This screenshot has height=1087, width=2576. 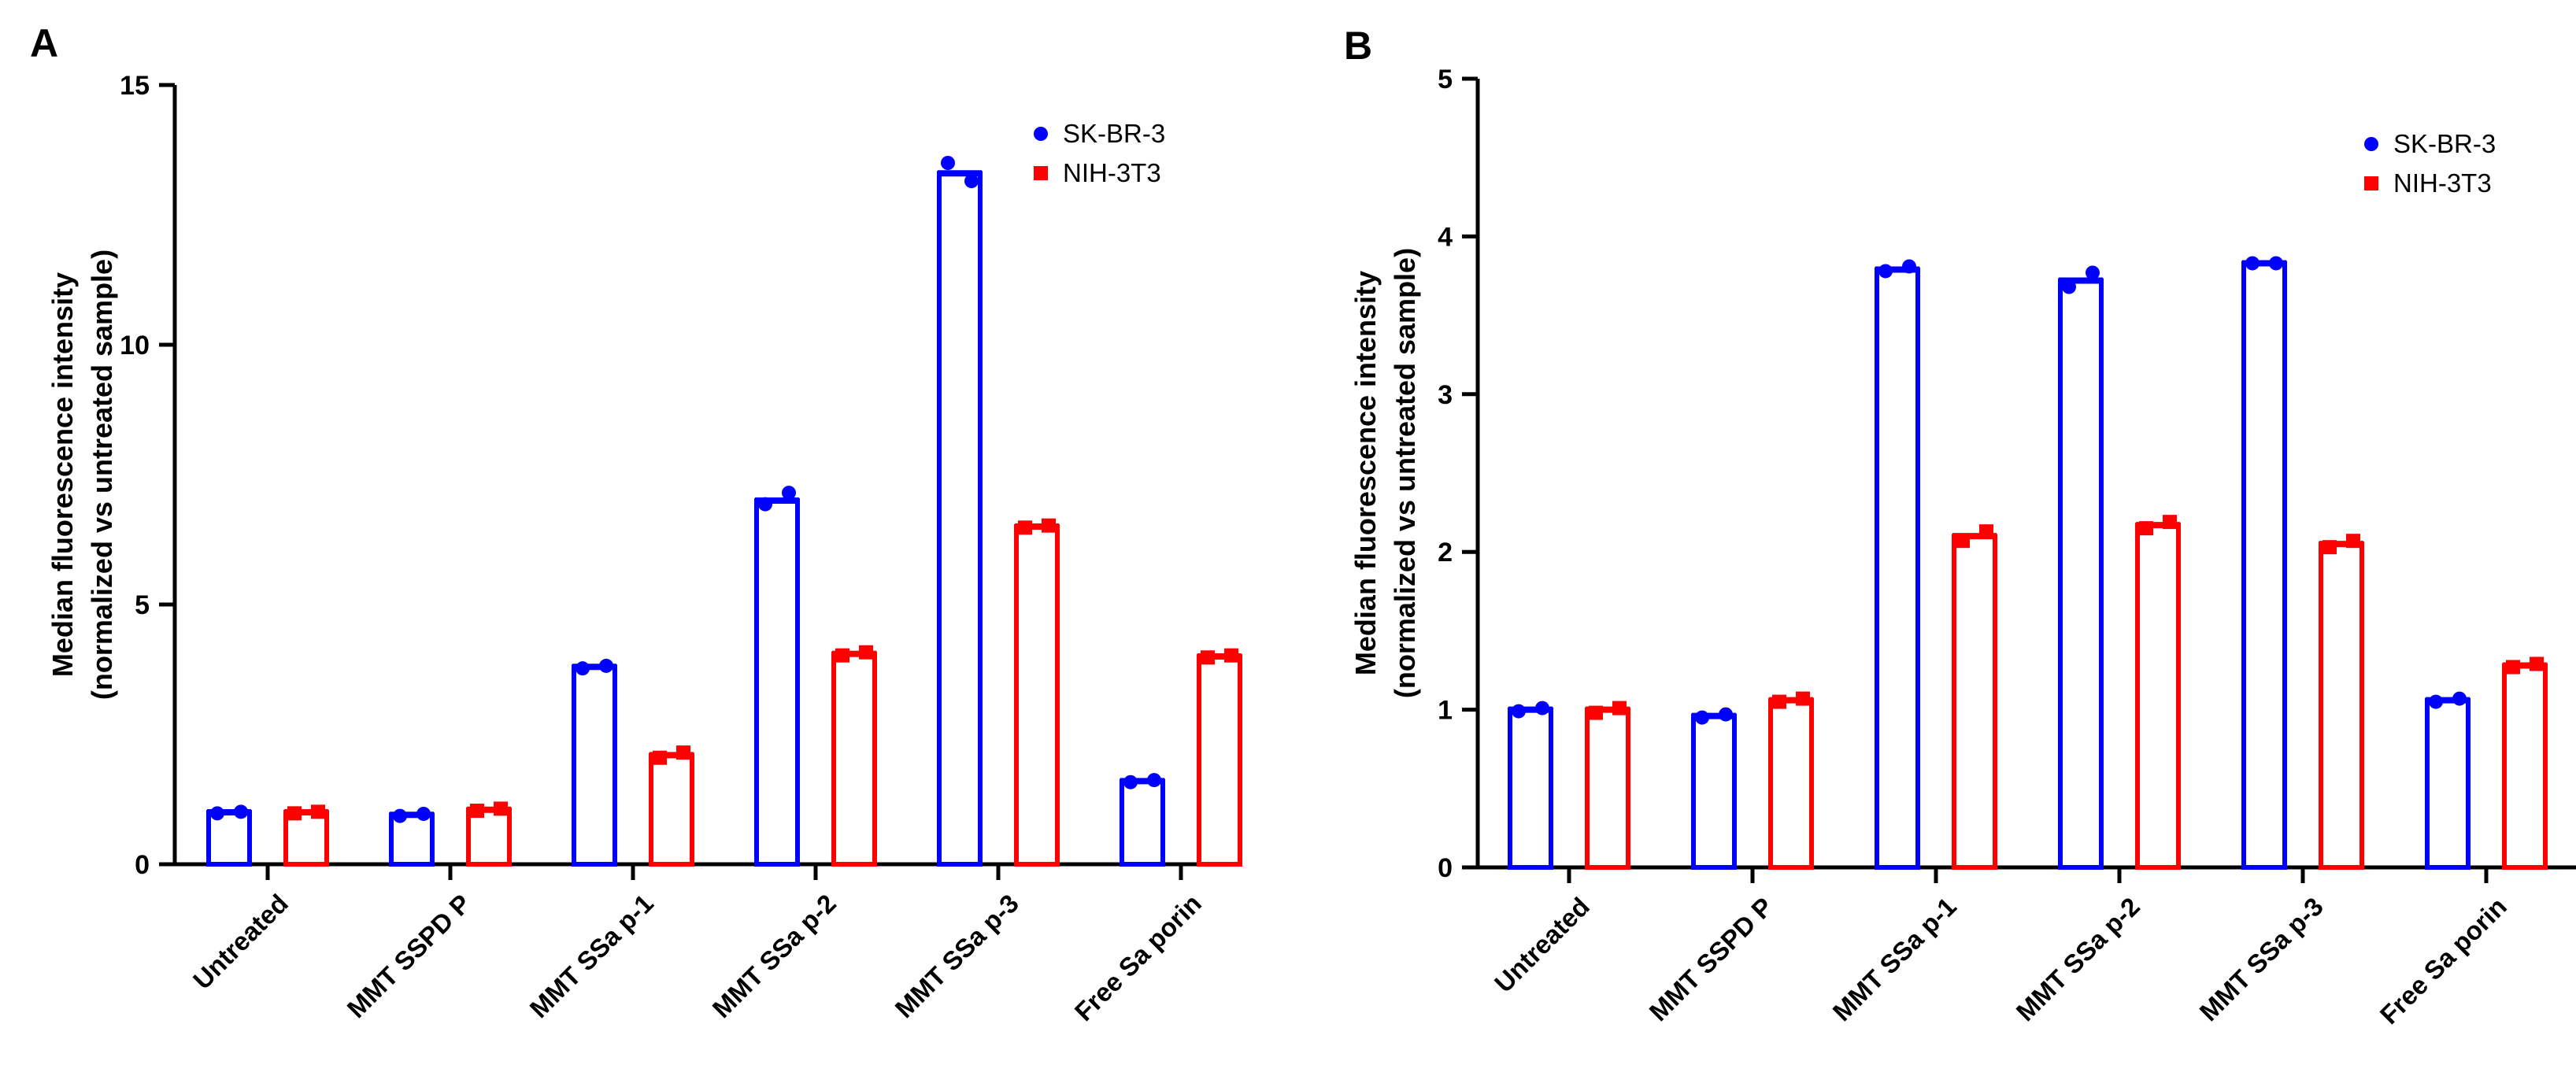 What do you see at coordinates (1445, 237) in the screenshot?
I see `y-tick-label: 4` at bounding box center [1445, 237].